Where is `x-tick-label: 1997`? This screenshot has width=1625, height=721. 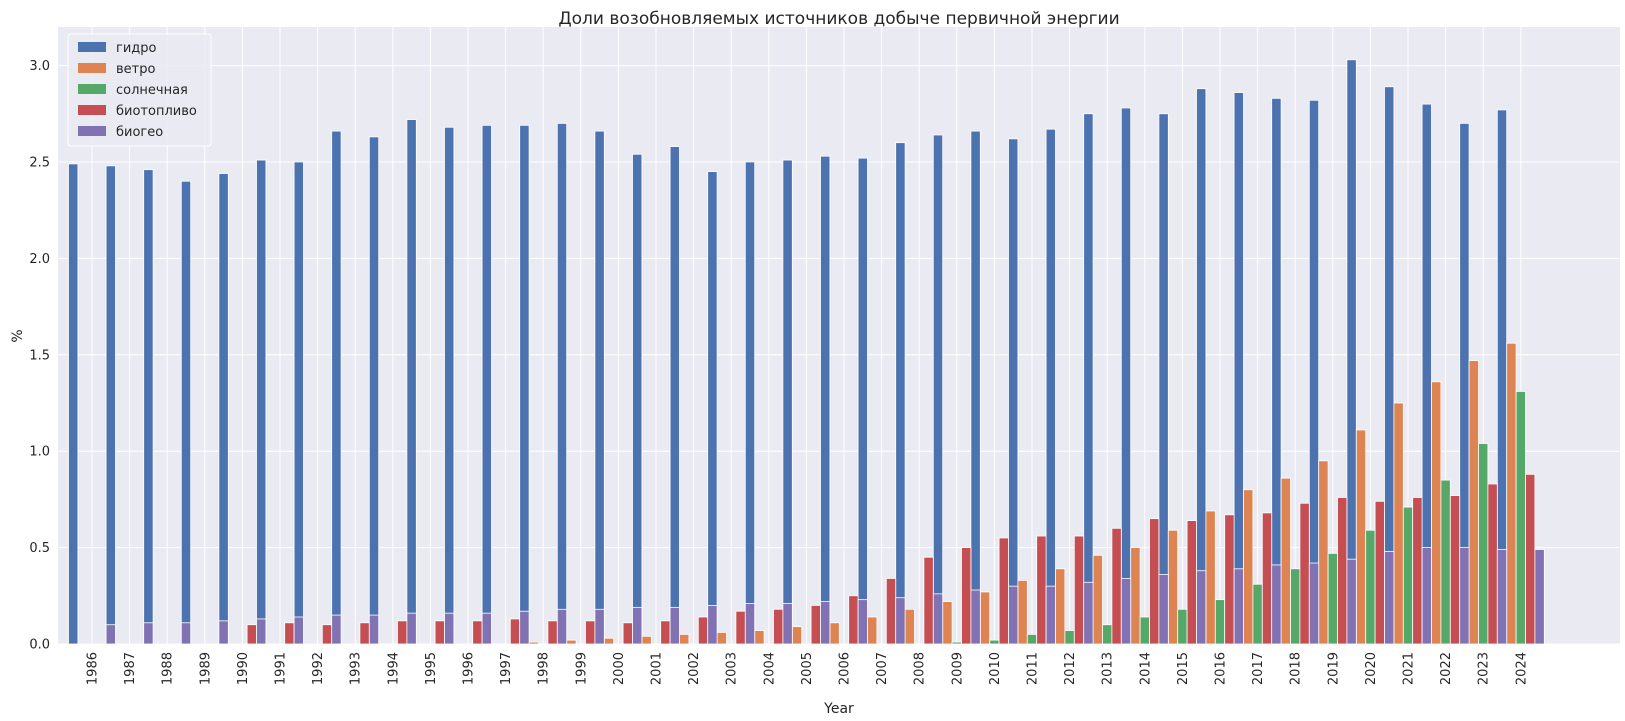 x-tick-label: 1997 is located at coordinates (506, 668).